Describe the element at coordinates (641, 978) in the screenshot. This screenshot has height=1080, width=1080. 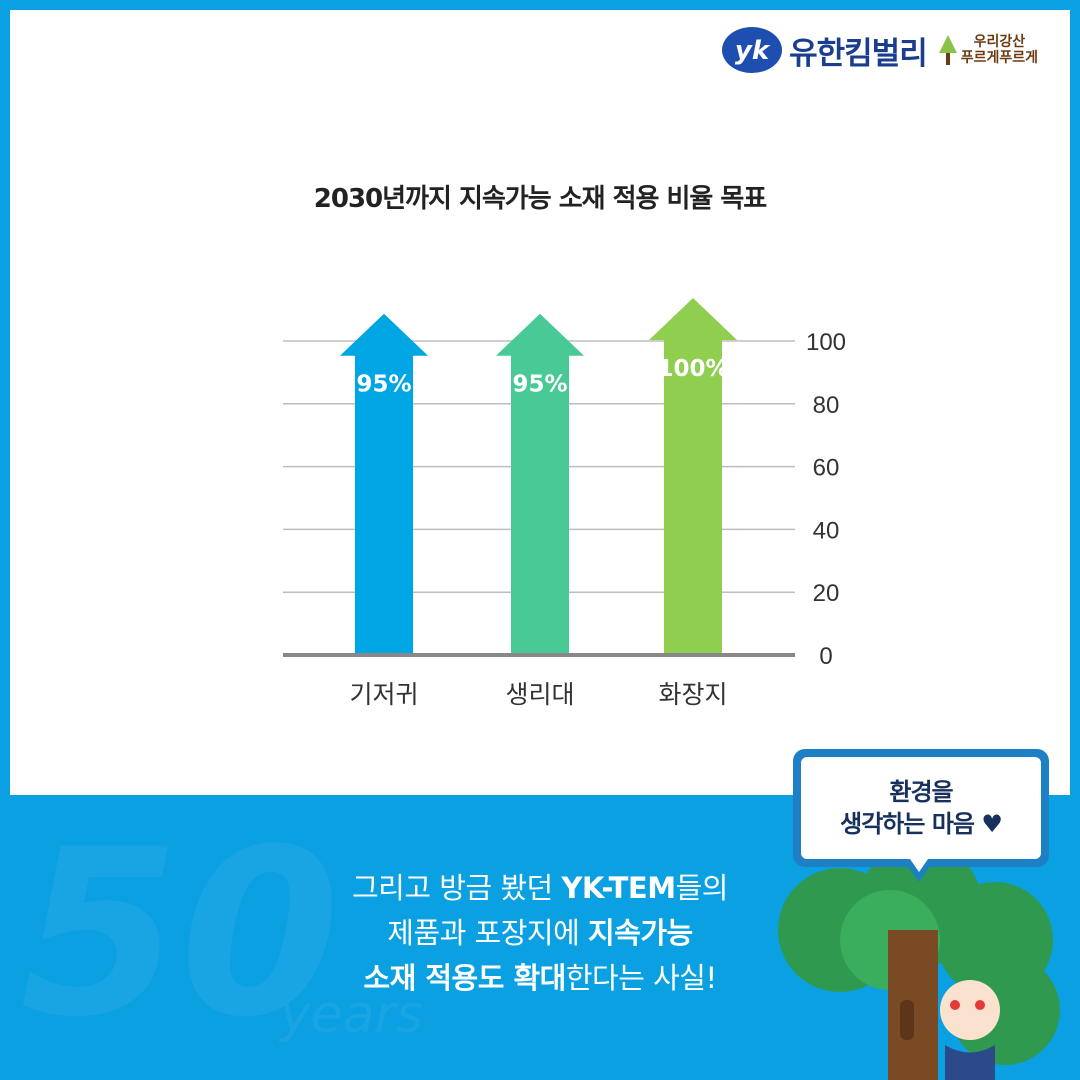
I see `footer-line-3-b: 한다는 사실!` at that location.